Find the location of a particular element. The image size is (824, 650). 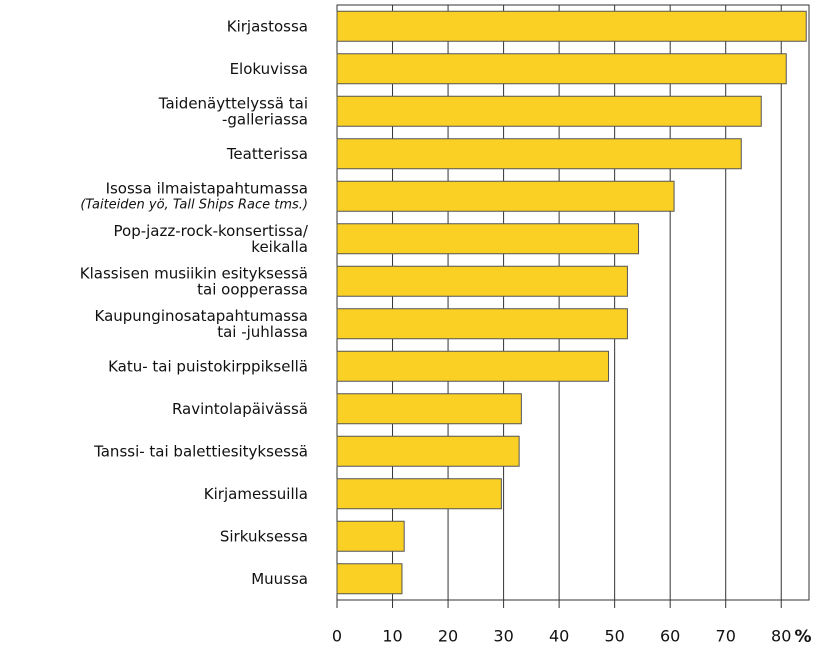

category-label: Kaupunginosatapahtumassa tai -juhlassa is located at coordinates (202, 323).